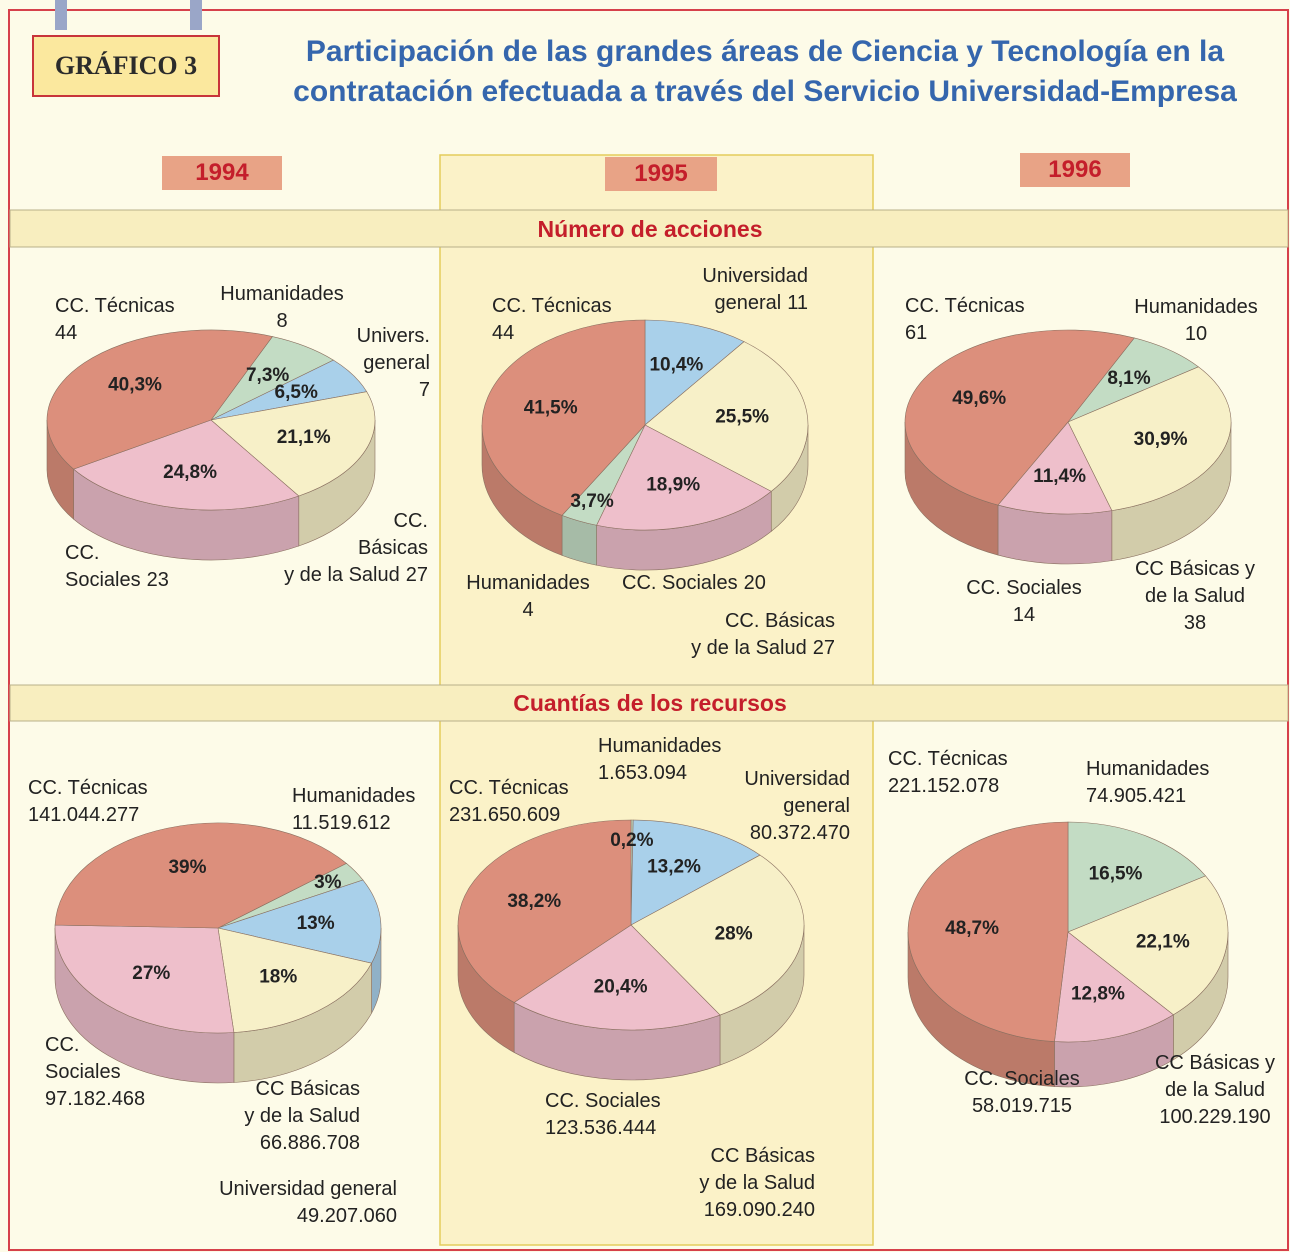  What do you see at coordinates (534, 901) in the screenshot?
I see `value-label: 38,2%` at bounding box center [534, 901].